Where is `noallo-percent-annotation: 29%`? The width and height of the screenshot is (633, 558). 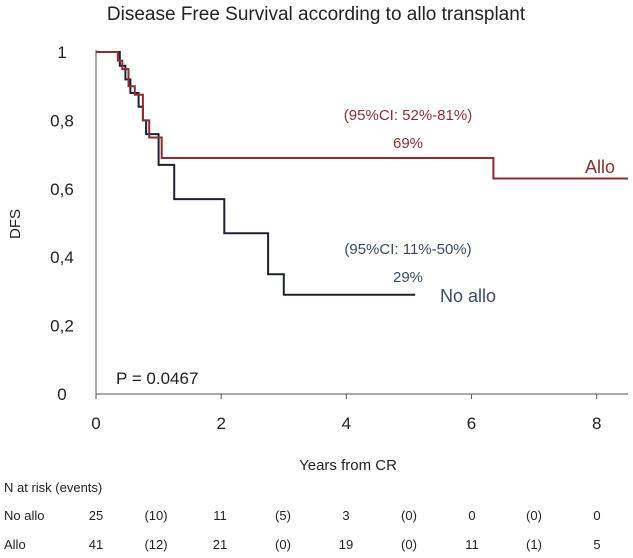
noallo-percent-annotation: 29% is located at coordinates (408, 277).